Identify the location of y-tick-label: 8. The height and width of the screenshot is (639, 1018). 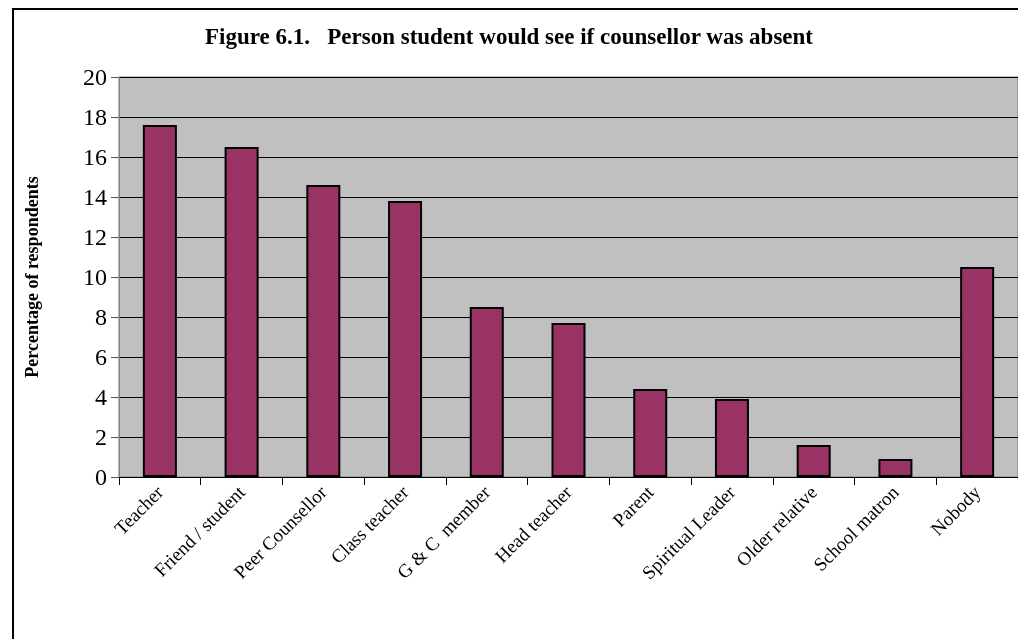
(101, 317).